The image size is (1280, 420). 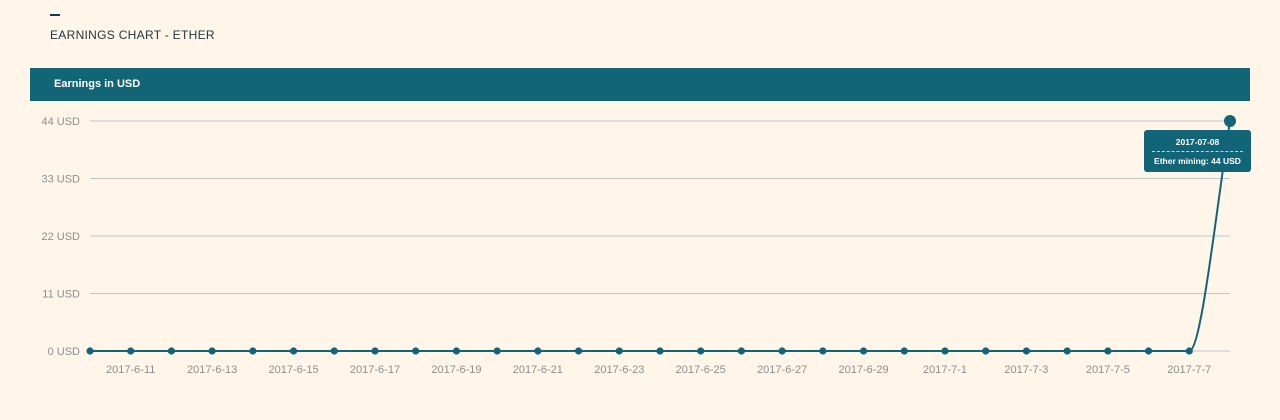 What do you see at coordinates (863, 370) in the screenshot?
I see `x-tick-label: 2017-6-29` at bounding box center [863, 370].